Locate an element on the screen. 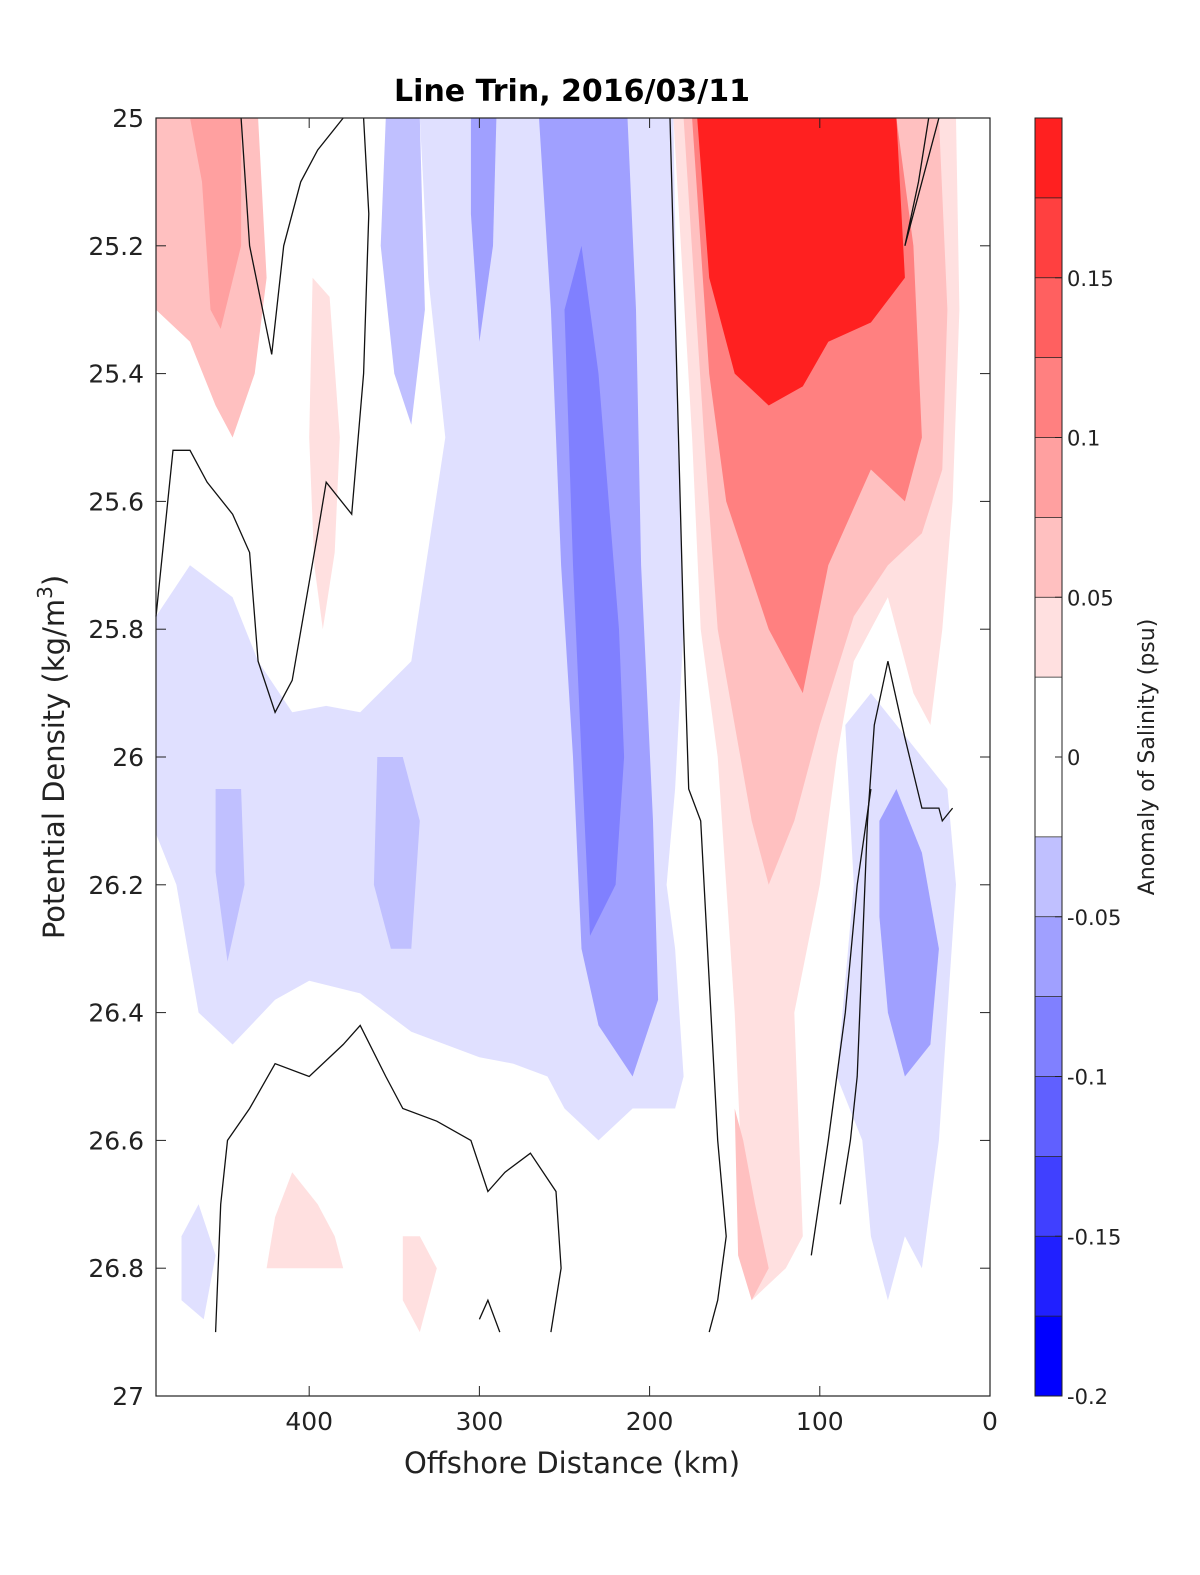  y-tick-label: 26.8 is located at coordinates (116, 1268).